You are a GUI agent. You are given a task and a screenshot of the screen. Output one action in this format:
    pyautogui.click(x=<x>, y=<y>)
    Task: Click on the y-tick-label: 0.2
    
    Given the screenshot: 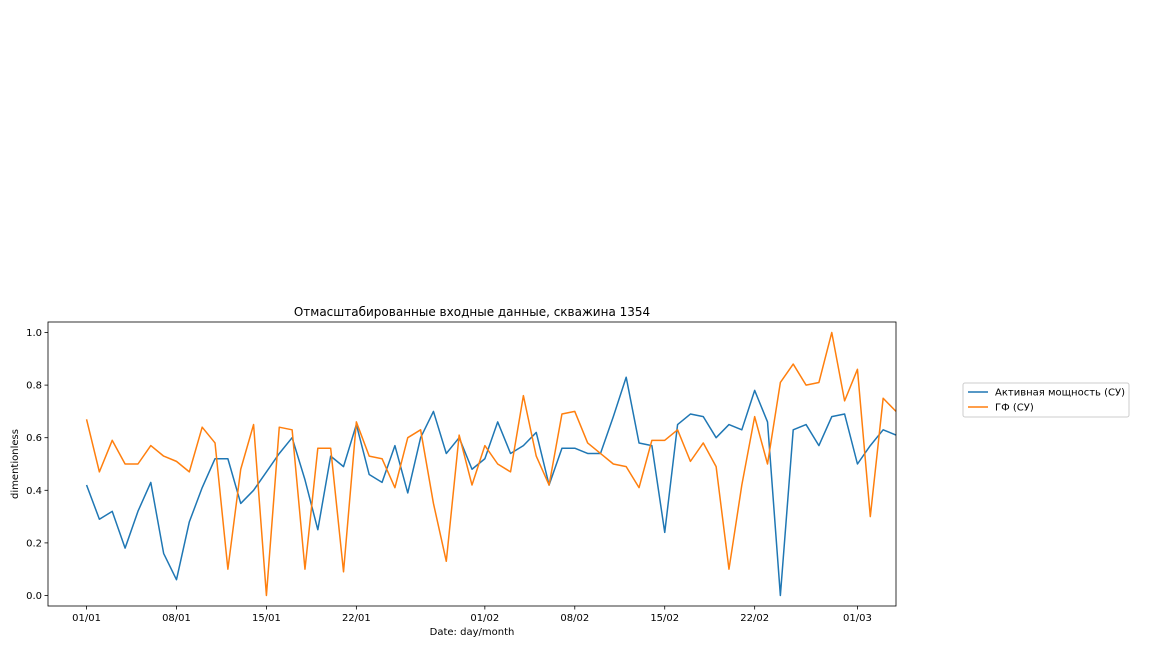 What is the action you would take?
    pyautogui.click(x=34, y=543)
    